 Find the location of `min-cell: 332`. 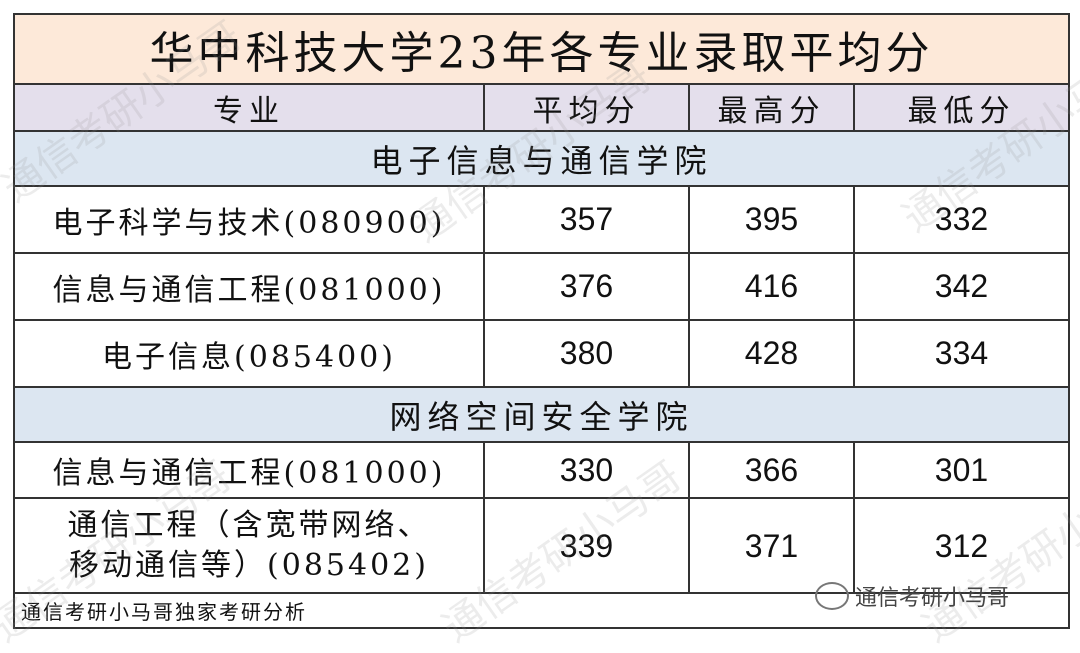

min-cell: 332 is located at coordinates (961, 219).